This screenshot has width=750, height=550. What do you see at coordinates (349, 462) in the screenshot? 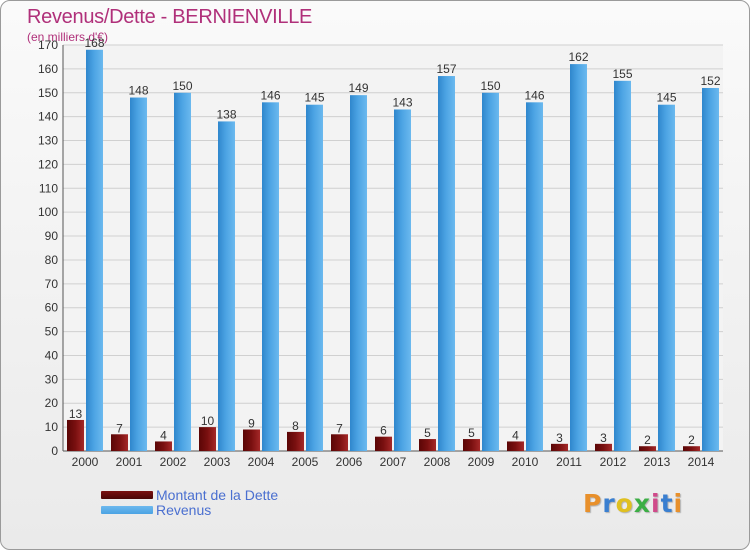
I see `x-tick-label: 2006` at bounding box center [349, 462].